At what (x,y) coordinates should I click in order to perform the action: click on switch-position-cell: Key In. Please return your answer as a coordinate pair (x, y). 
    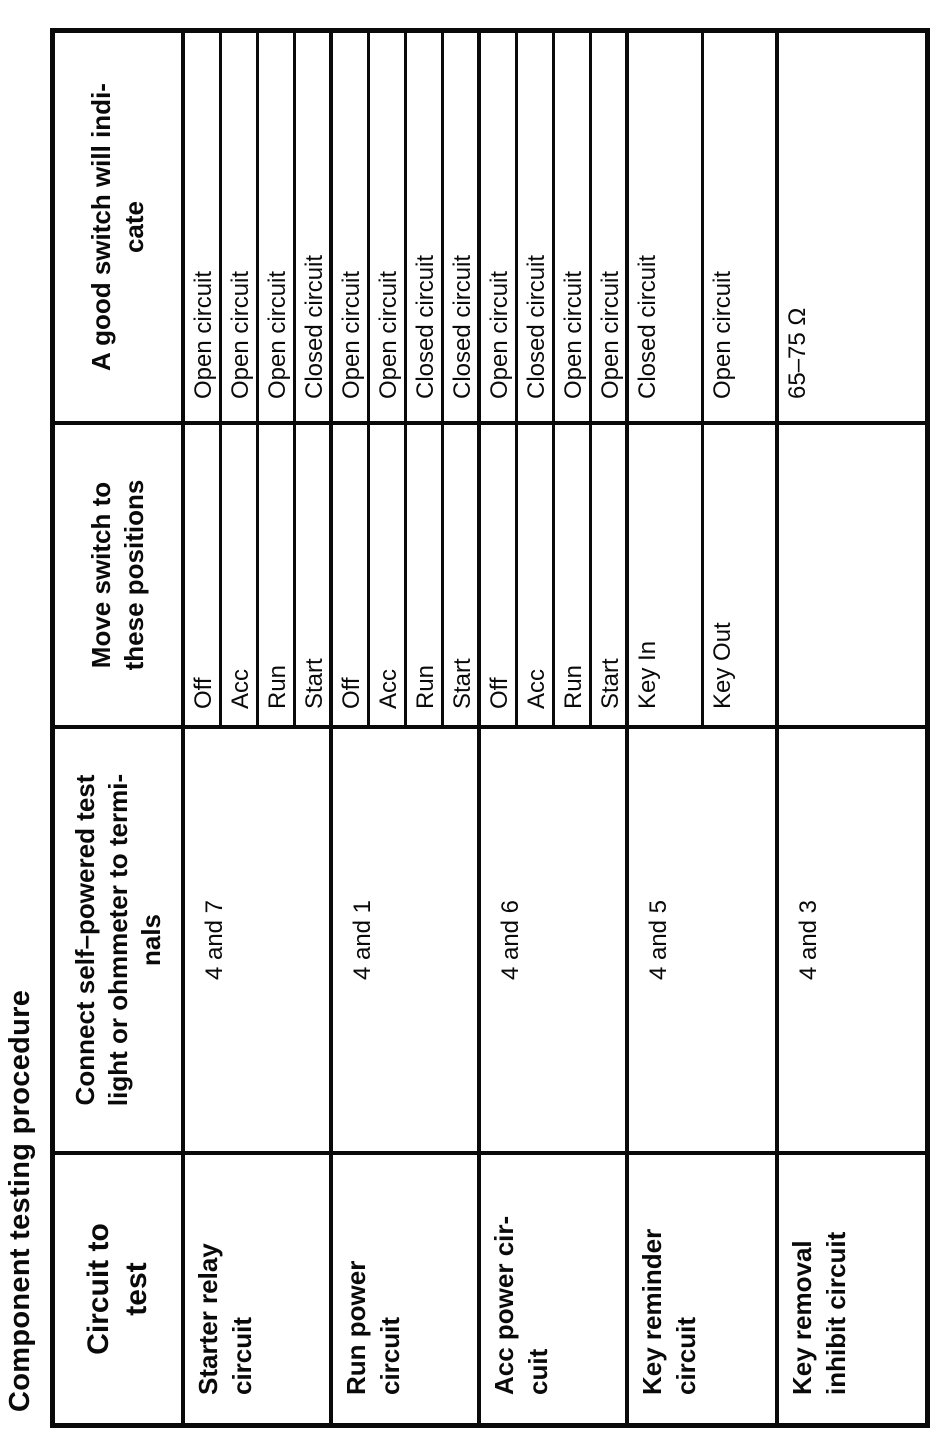
    Looking at the image, I should click on (666, 573).